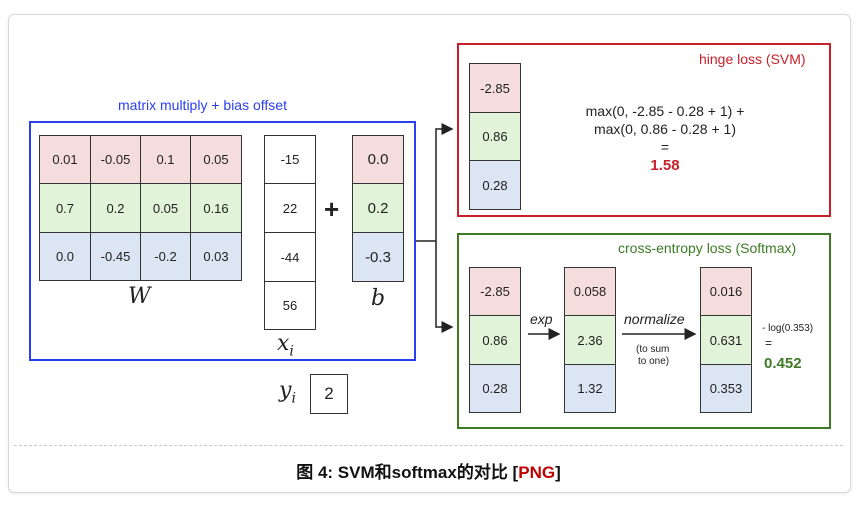 The width and height of the screenshot is (857, 505). I want to click on x-cell: -15, so click(290, 159).